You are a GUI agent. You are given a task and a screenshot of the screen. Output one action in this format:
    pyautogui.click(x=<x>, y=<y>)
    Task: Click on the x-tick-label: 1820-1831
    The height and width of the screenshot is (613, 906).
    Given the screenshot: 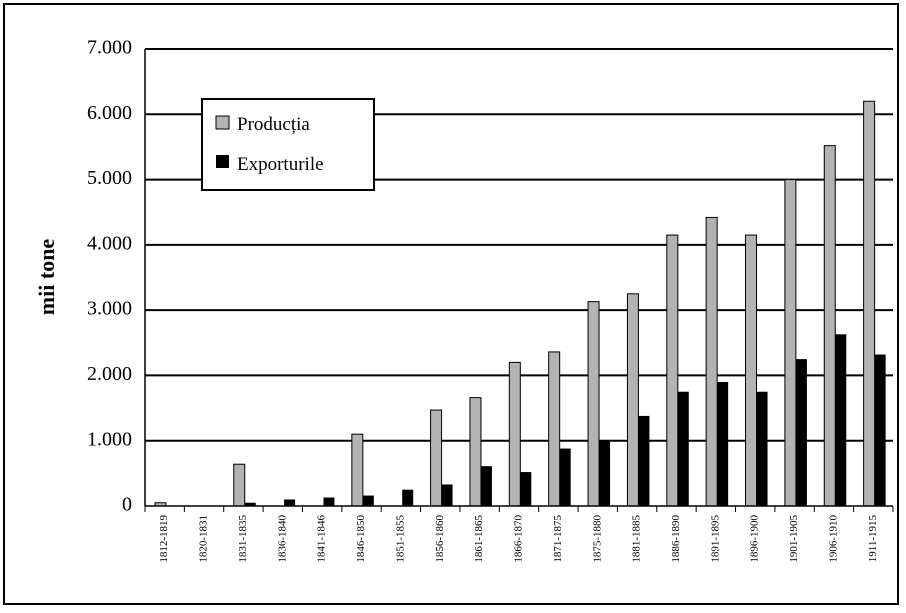 What is the action you would take?
    pyautogui.click(x=204, y=539)
    